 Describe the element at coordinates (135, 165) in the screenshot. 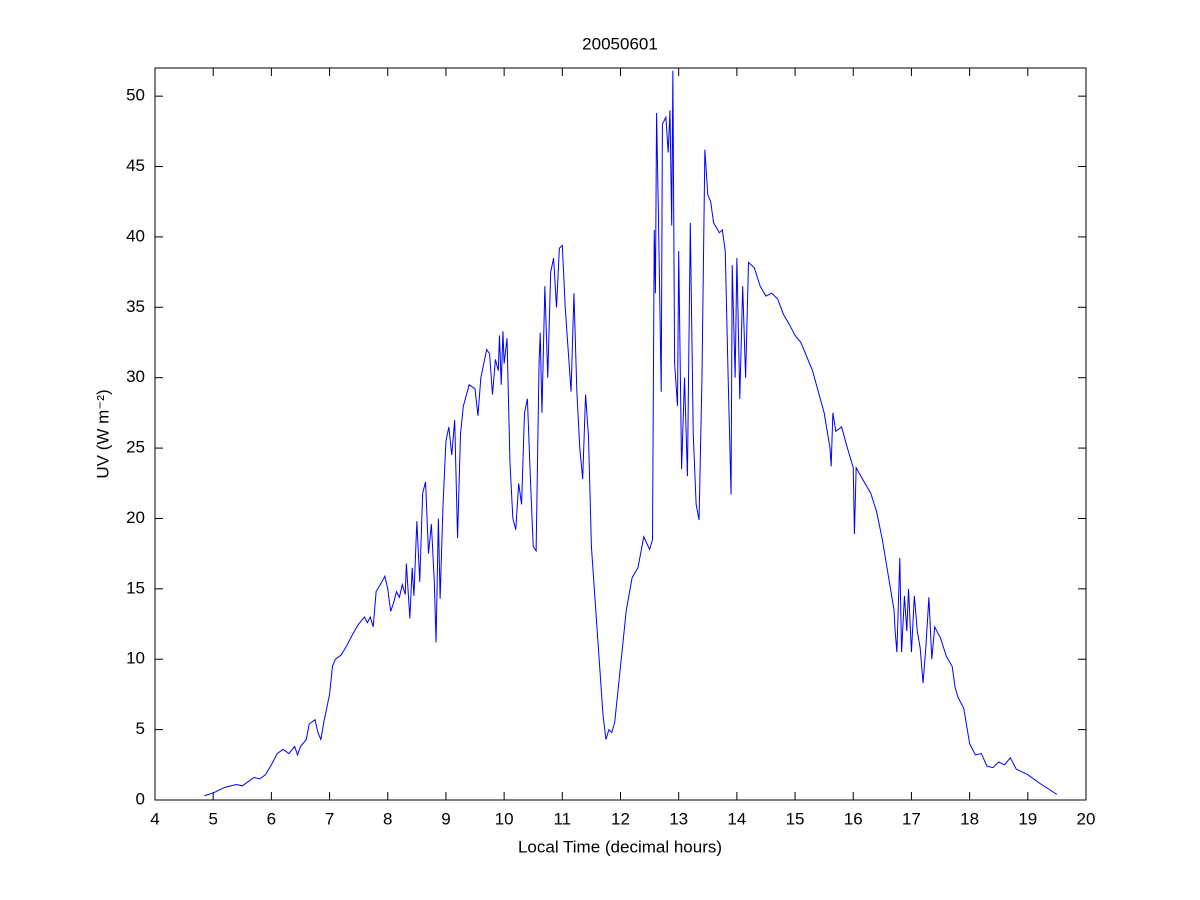

I see `y-tick-label: 45` at that location.